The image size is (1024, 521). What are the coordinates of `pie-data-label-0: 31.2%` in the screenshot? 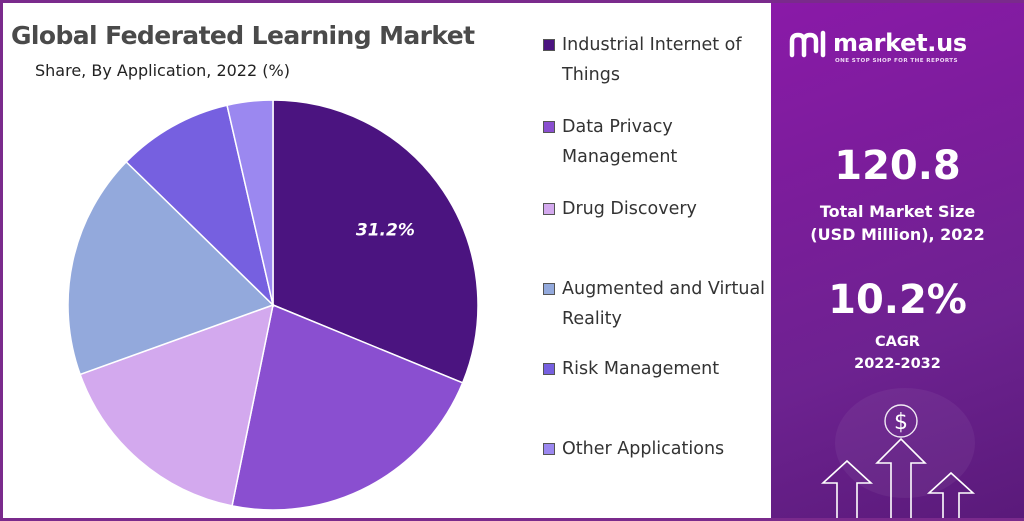 It's located at (385, 231).